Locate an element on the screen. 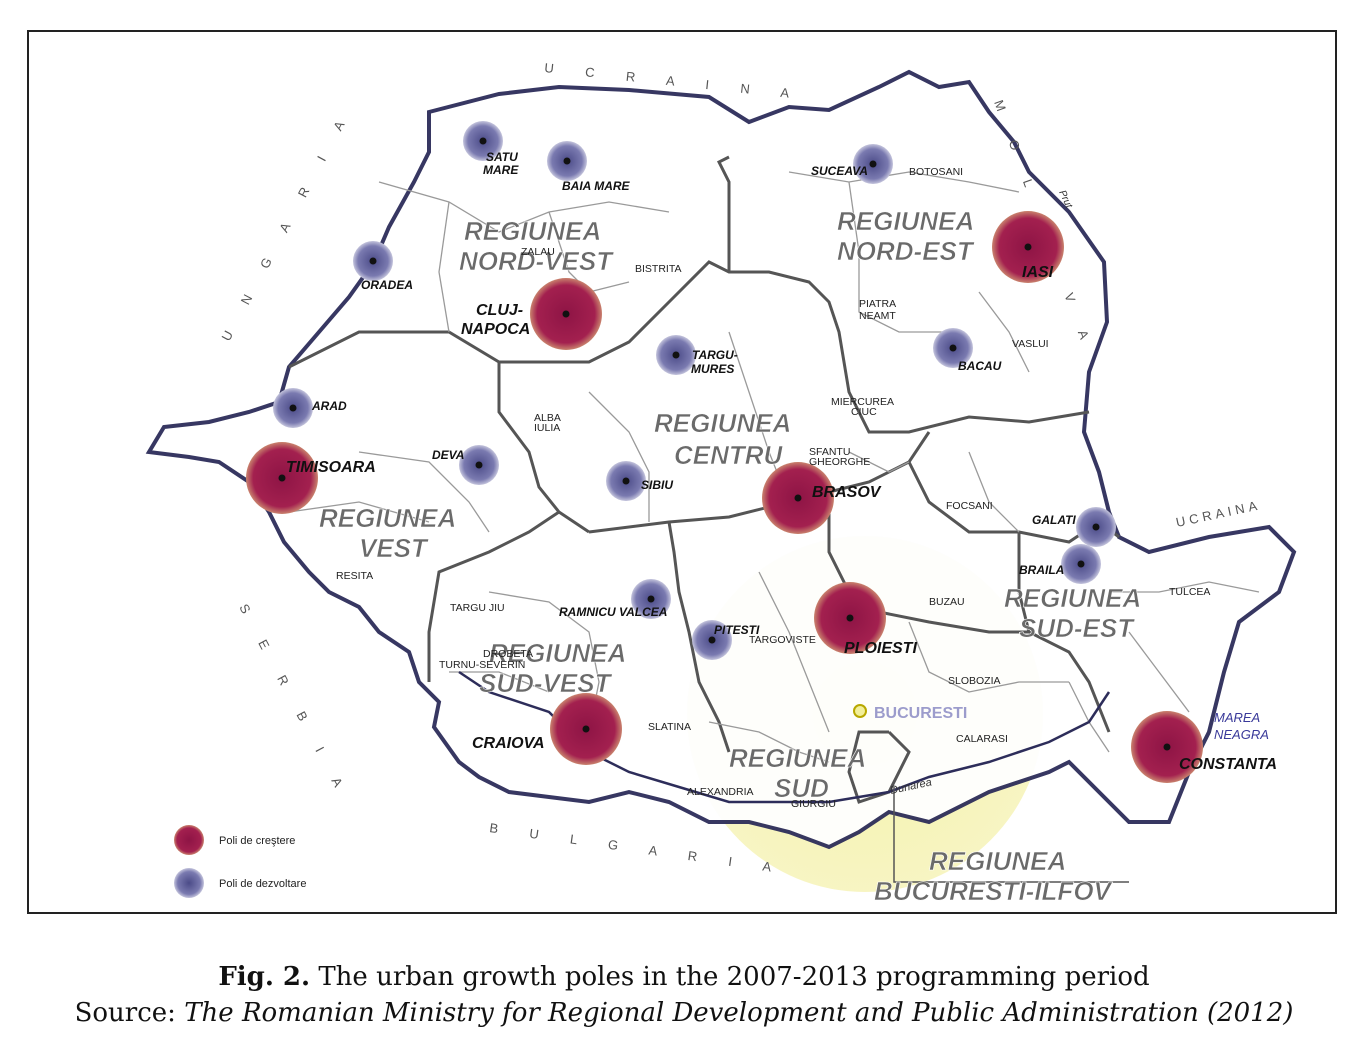 The image size is (1368, 1056). label-bacau: BACAU is located at coordinates (980, 366).